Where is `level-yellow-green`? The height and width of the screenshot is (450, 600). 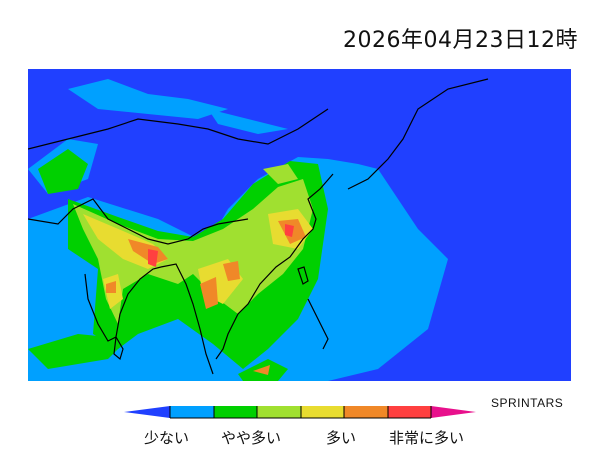
level-yellow-green is located at coordinates (193, 244).